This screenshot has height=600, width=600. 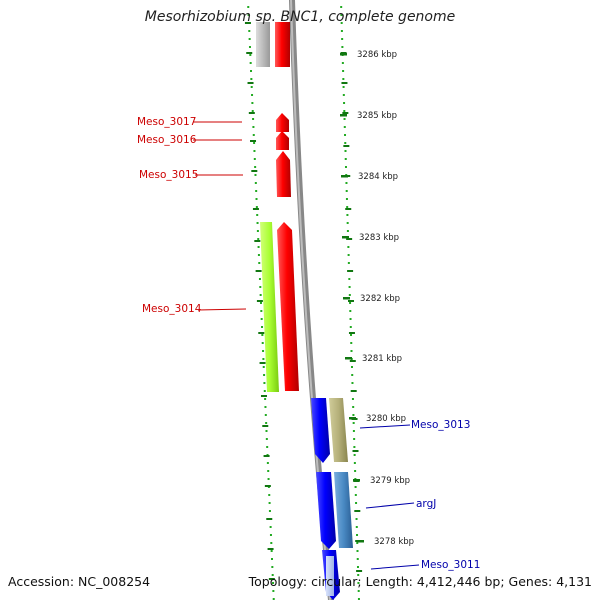 I want to click on cog-feature-lime, so click(x=269, y=307).